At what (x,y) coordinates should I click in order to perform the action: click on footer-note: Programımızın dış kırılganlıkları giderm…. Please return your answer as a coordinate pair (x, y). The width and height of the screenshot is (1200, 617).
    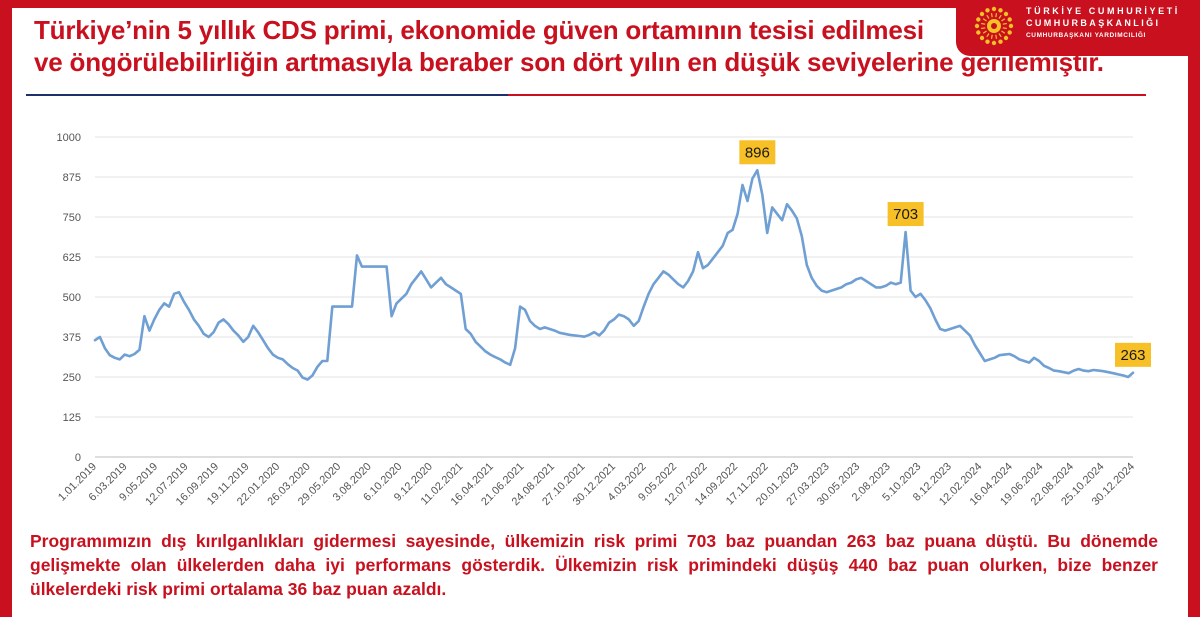
    Looking at the image, I should click on (594, 565).